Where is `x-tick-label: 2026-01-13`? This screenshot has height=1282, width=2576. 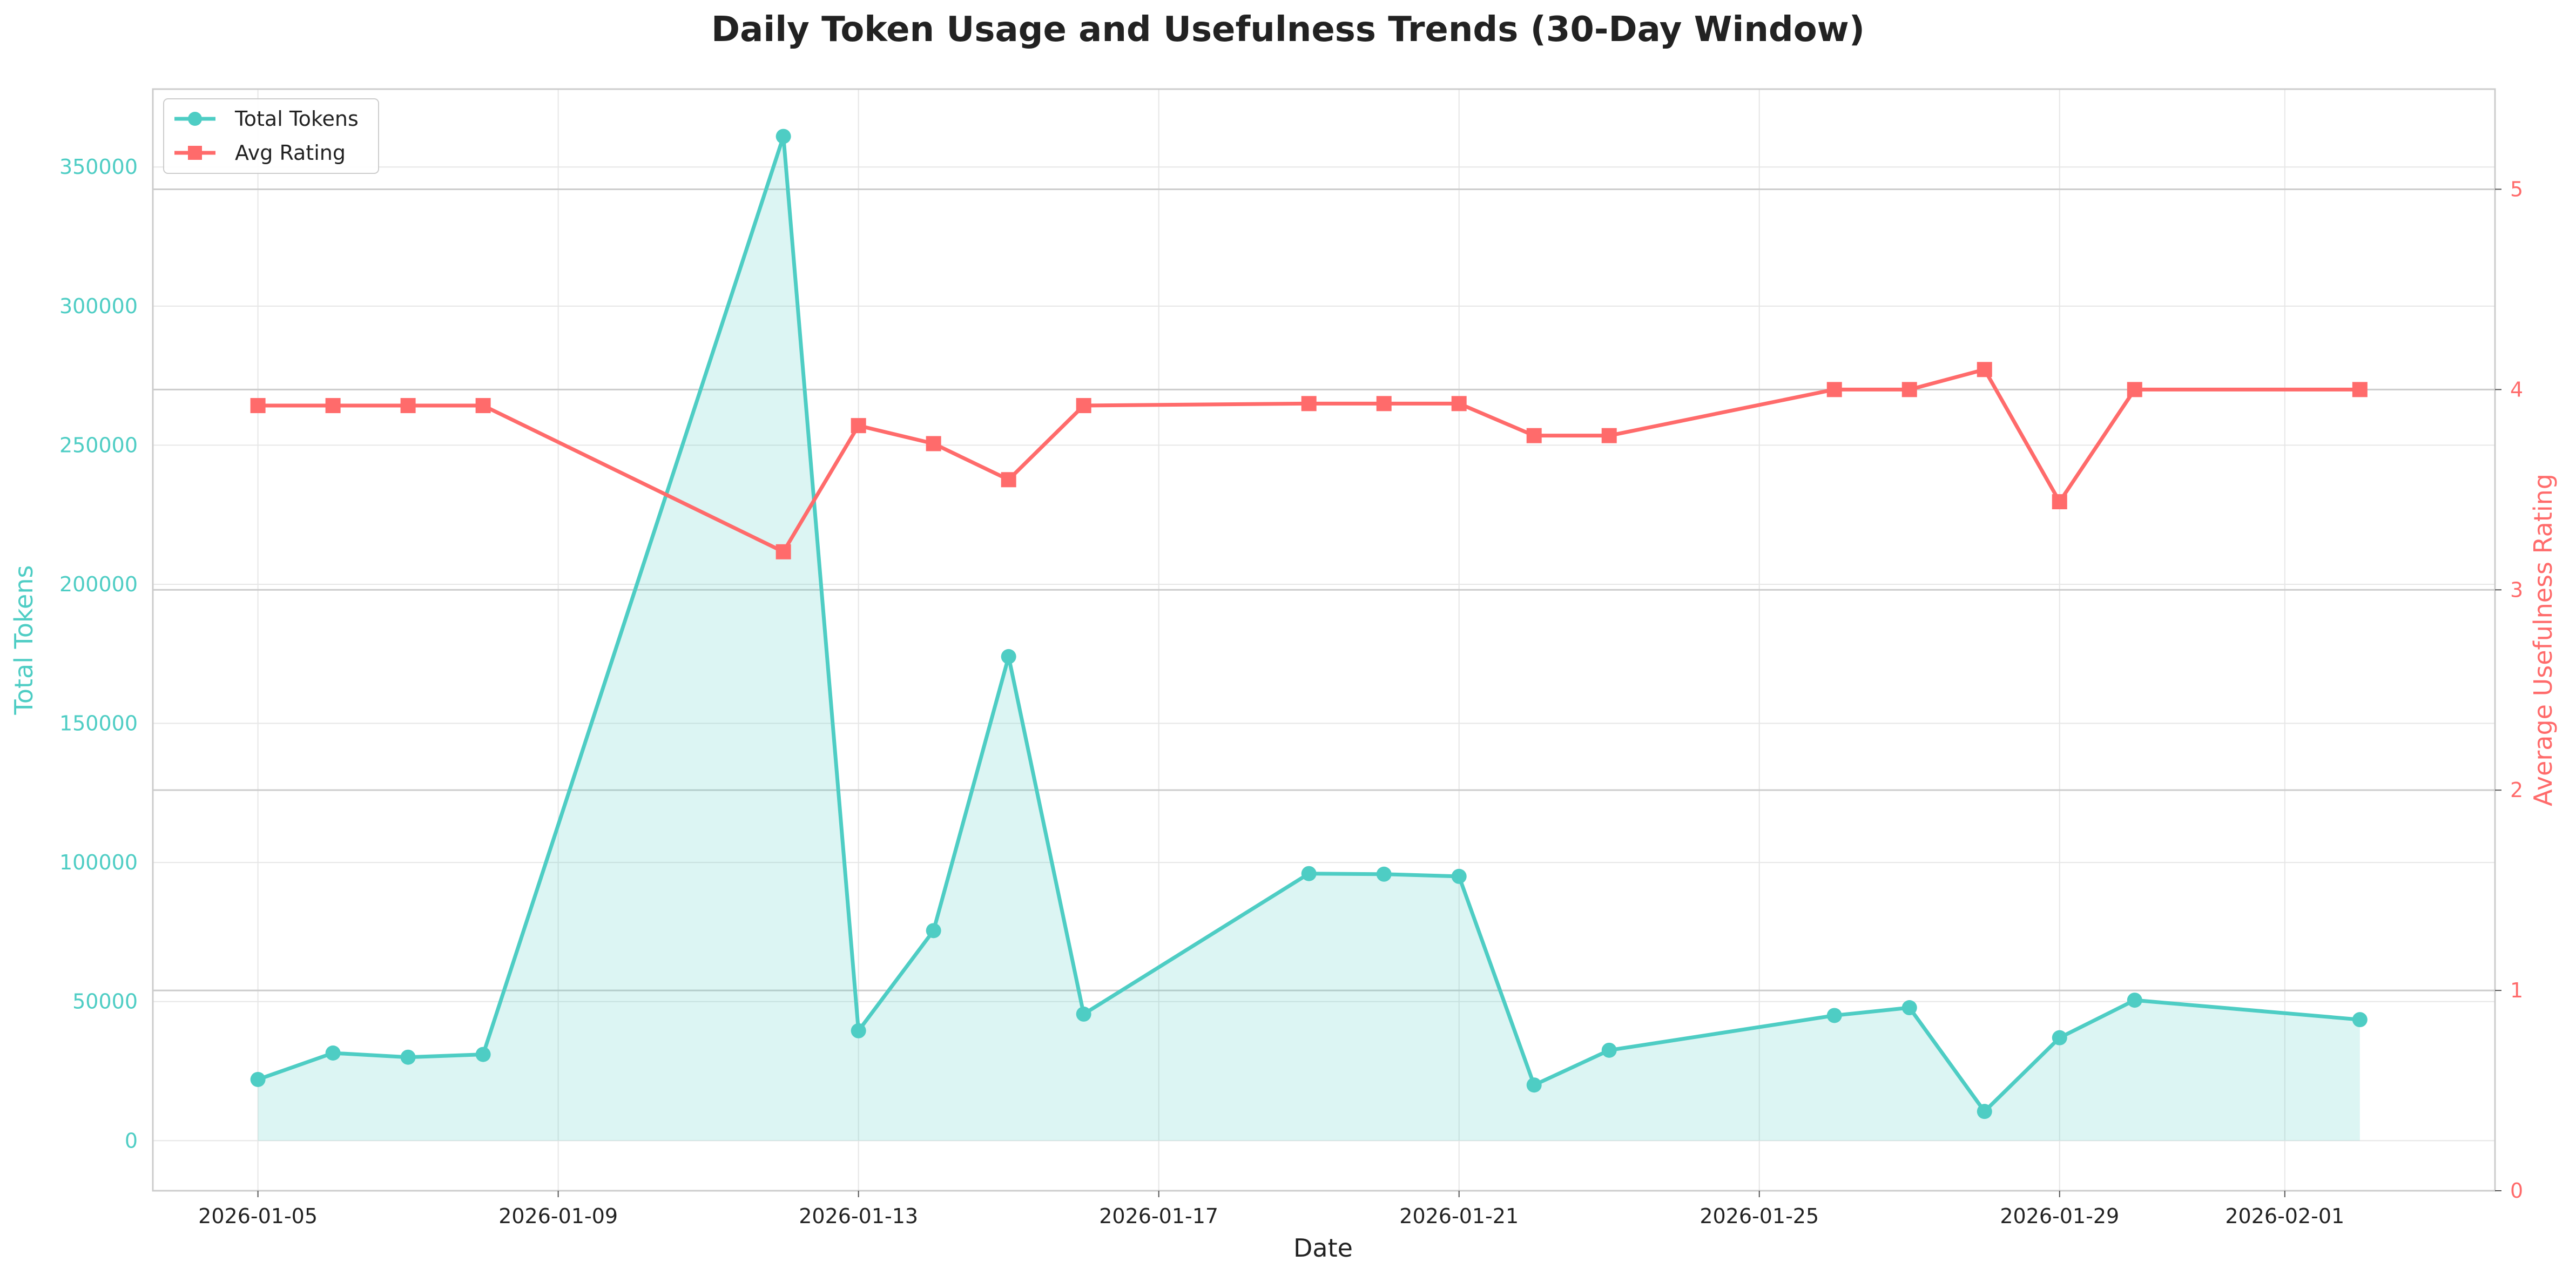
x-tick-label: 2026-01-13 is located at coordinates (858, 1216).